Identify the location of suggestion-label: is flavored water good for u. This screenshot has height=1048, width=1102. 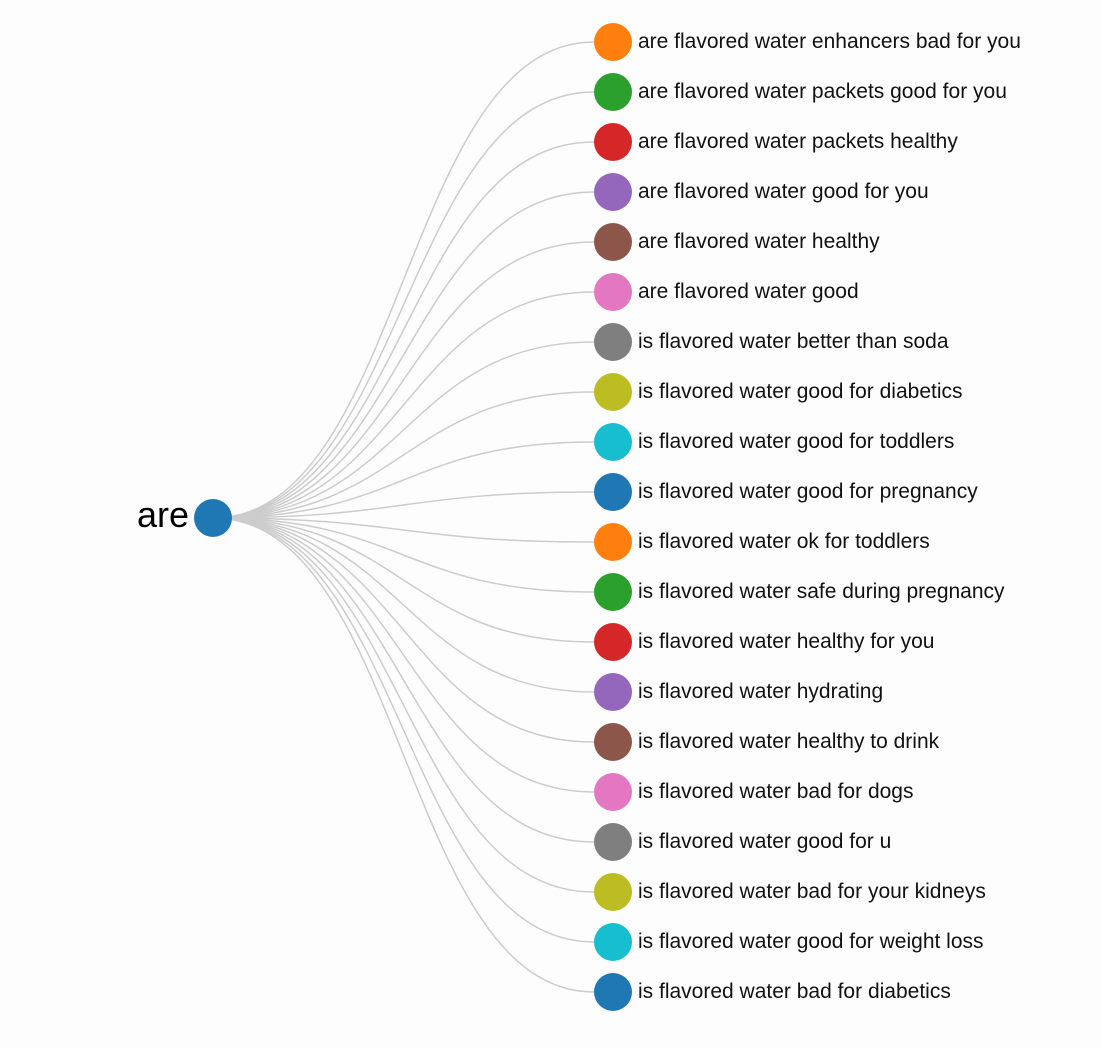
(764, 841).